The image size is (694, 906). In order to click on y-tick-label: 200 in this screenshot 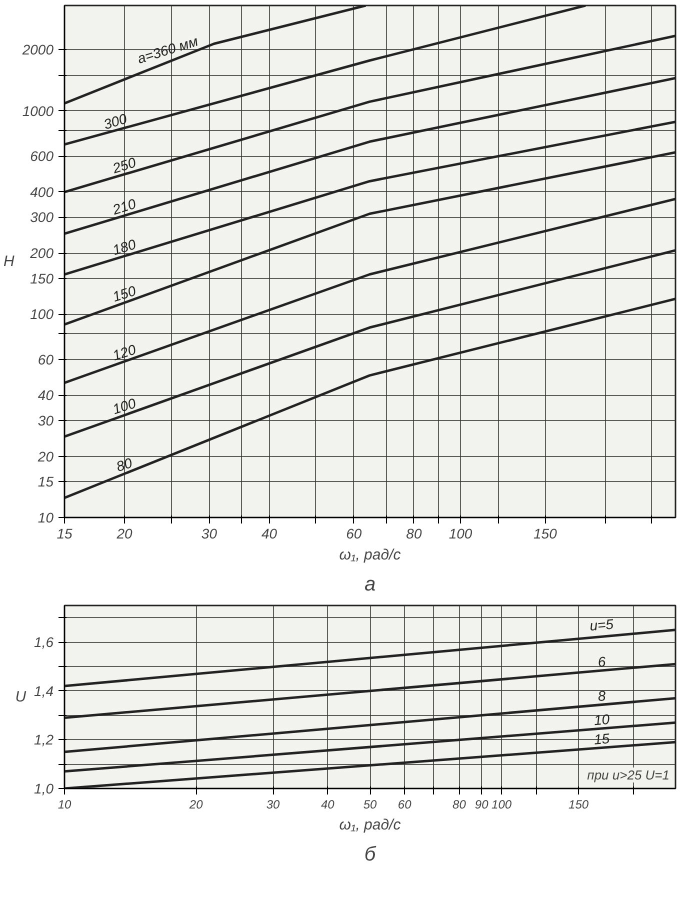, I will do `click(41, 253)`.